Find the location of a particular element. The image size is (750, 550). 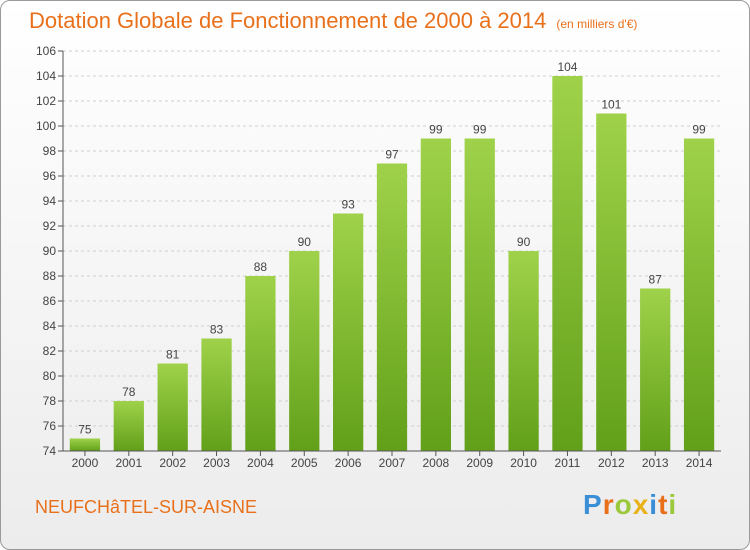

y-tick-label: 88 is located at coordinates (50, 276).